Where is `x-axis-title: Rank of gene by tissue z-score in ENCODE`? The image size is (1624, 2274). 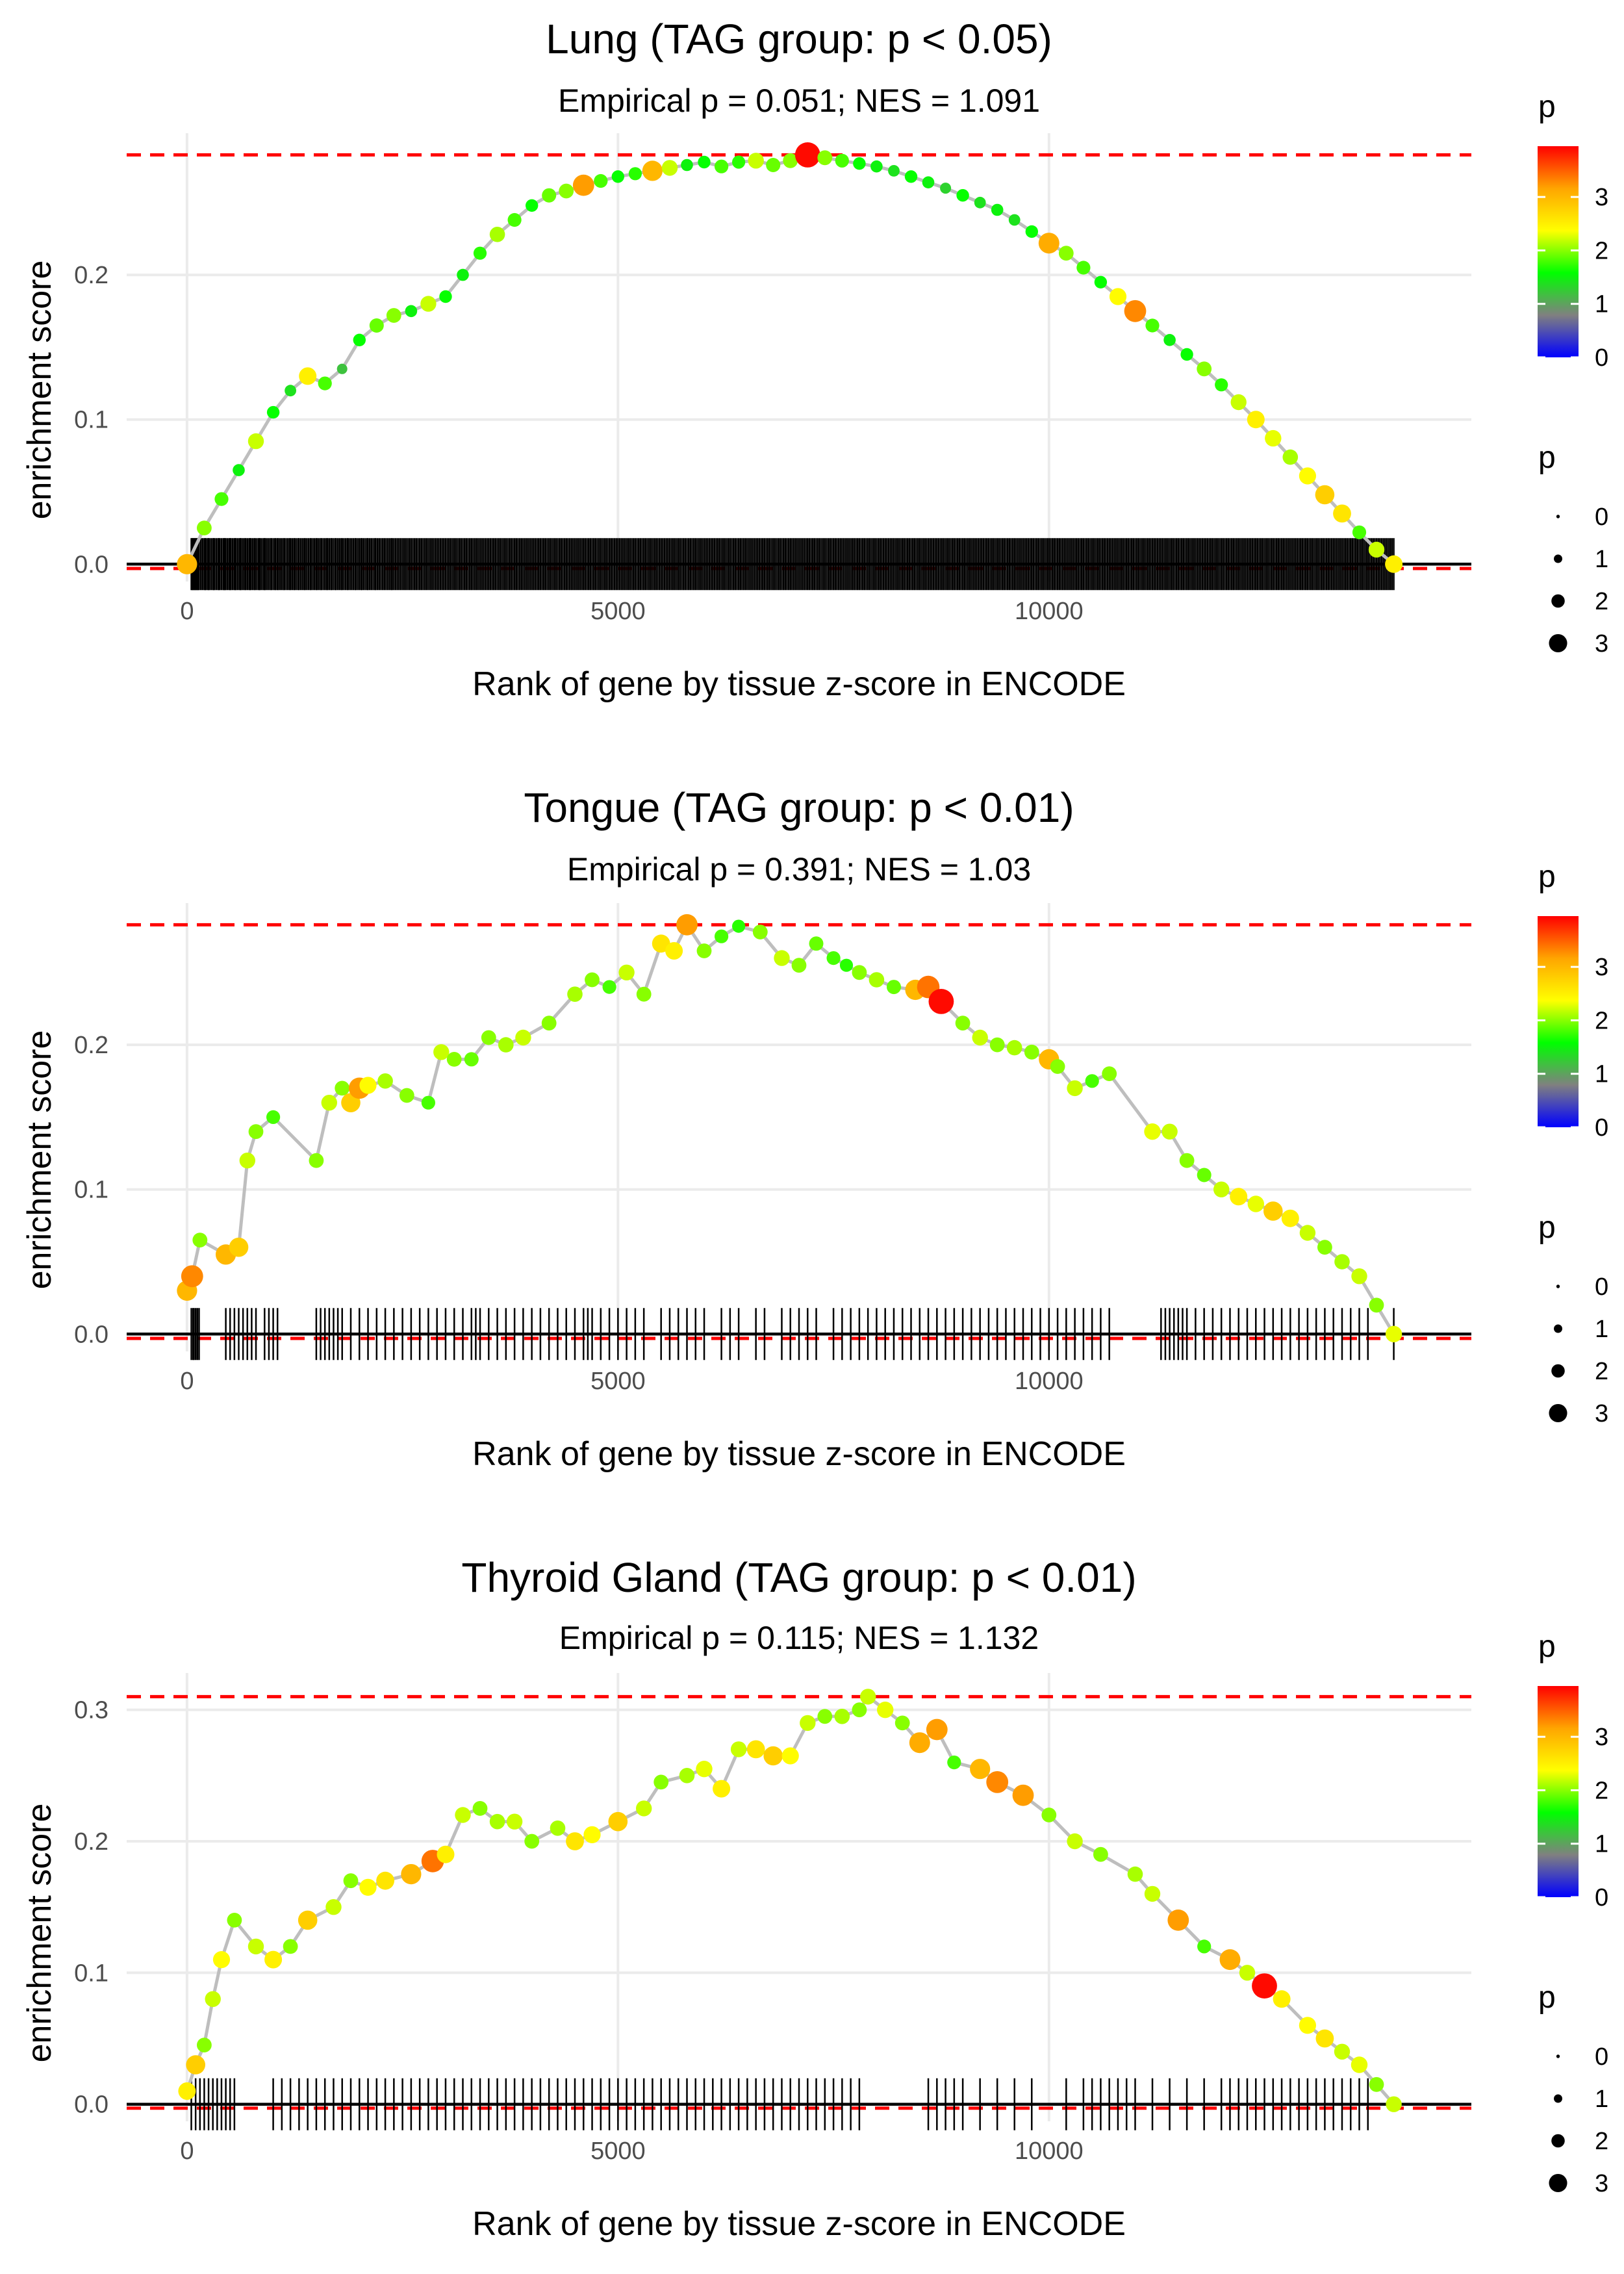
x-axis-title: Rank of gene by tissue z-score in ENCODE is located at coordinates (799, 684).